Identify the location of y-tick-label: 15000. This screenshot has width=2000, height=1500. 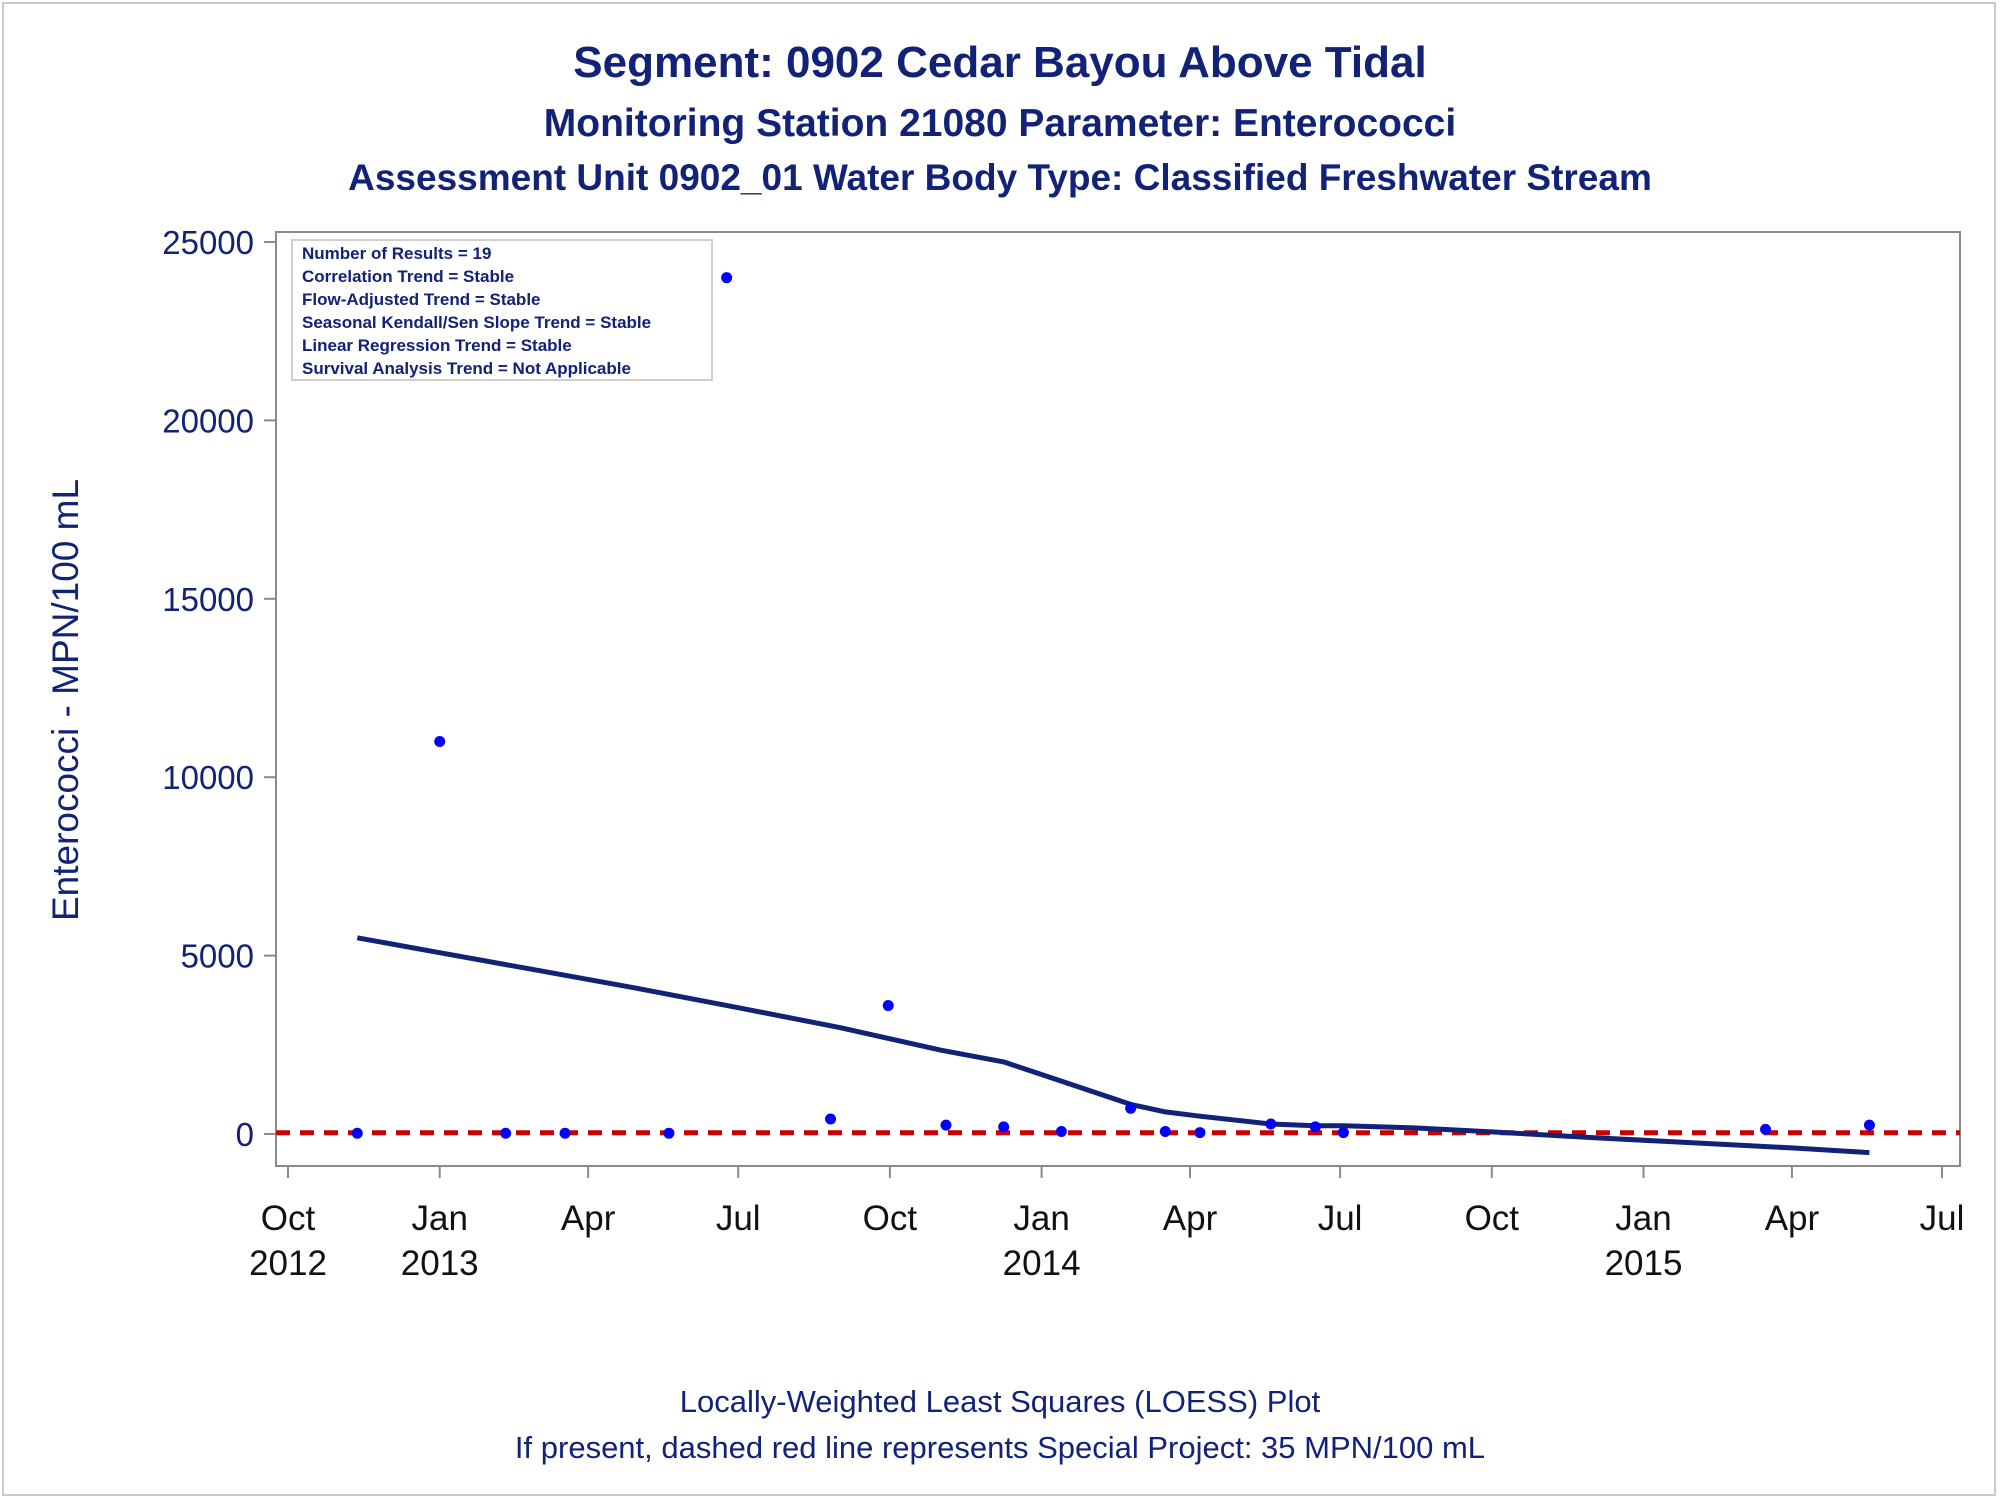
(208, 599).